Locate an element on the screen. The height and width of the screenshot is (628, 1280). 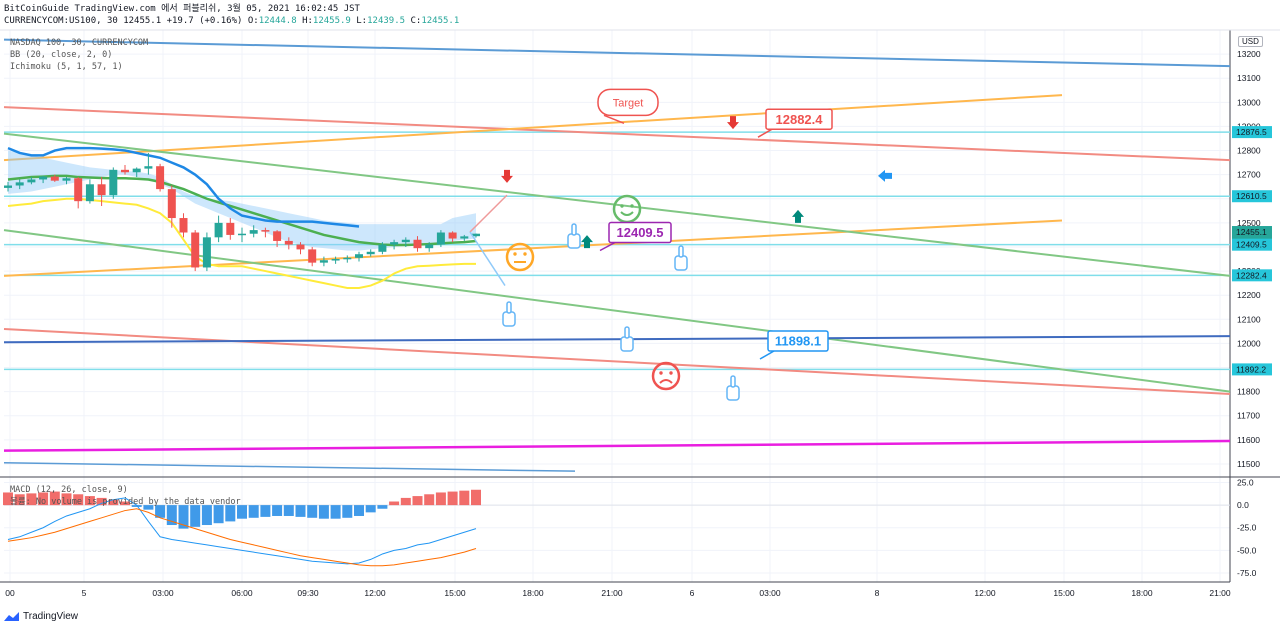
sad-face-icon is located at coordinates (666, 376).